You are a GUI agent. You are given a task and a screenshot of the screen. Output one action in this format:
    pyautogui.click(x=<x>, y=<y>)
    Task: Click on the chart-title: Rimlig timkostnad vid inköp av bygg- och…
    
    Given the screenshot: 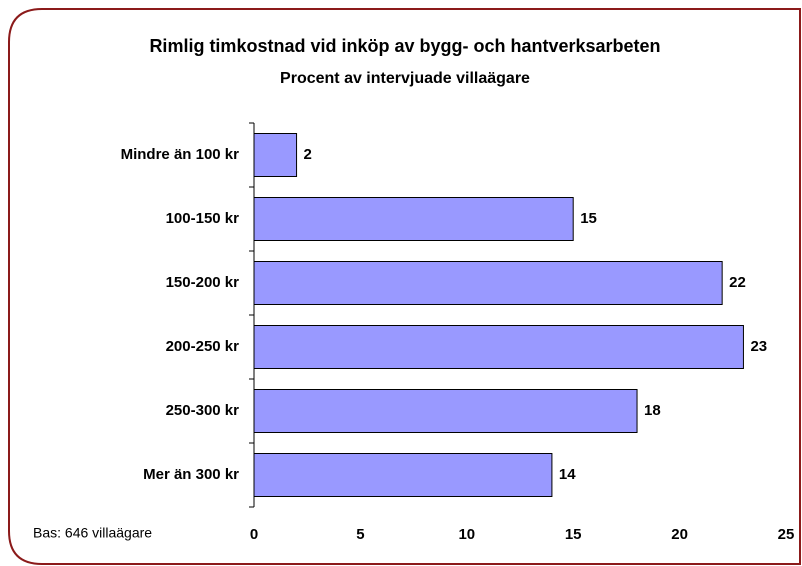 What is the action you would take?
    pyautogui.click(x=404, y=46)
    